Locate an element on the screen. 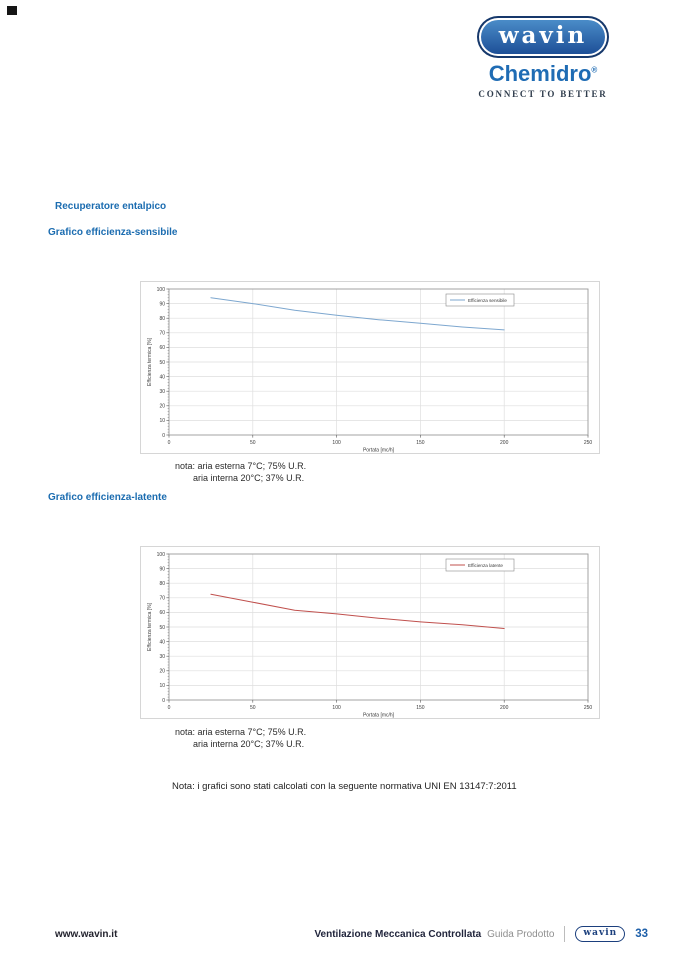  section-title-grafico-latente: Grafico efficienza-latente is located at coordinates (107, 497).